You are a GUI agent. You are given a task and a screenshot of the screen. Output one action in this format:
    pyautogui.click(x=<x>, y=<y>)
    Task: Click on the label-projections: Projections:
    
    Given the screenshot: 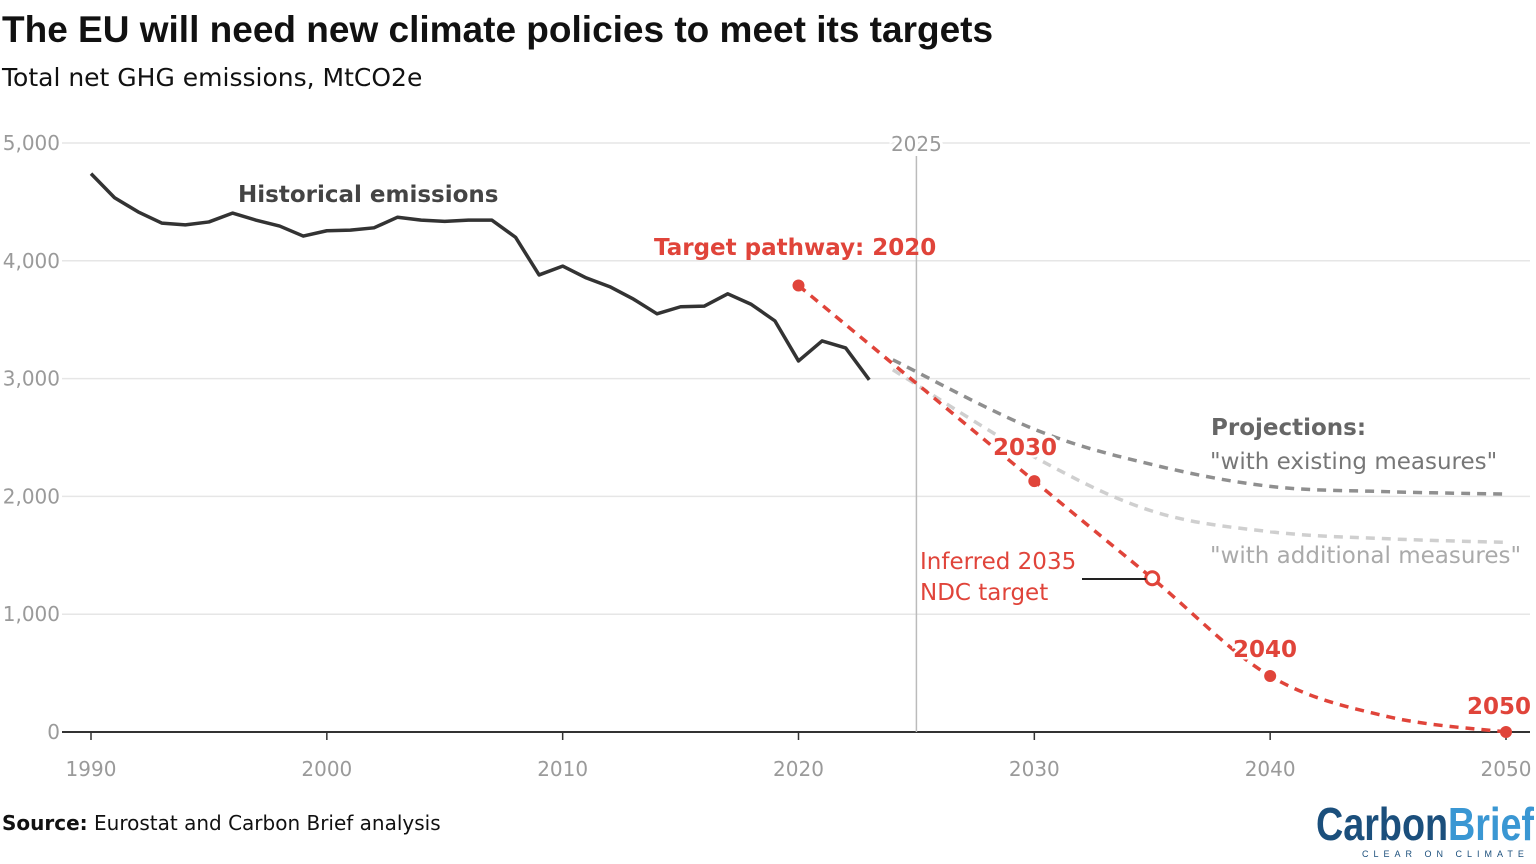 What is the action you would take?
    pyautogui.click(x=1288, y=428)
    